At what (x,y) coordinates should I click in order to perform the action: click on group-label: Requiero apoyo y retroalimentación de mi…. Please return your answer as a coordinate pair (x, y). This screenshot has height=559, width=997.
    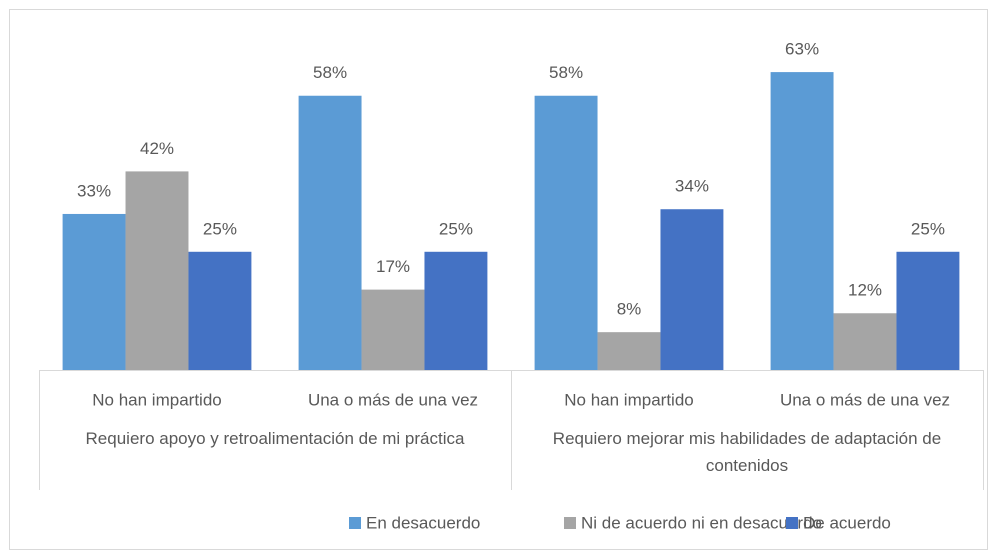
    Looking at the image, I should click on (275, 438).